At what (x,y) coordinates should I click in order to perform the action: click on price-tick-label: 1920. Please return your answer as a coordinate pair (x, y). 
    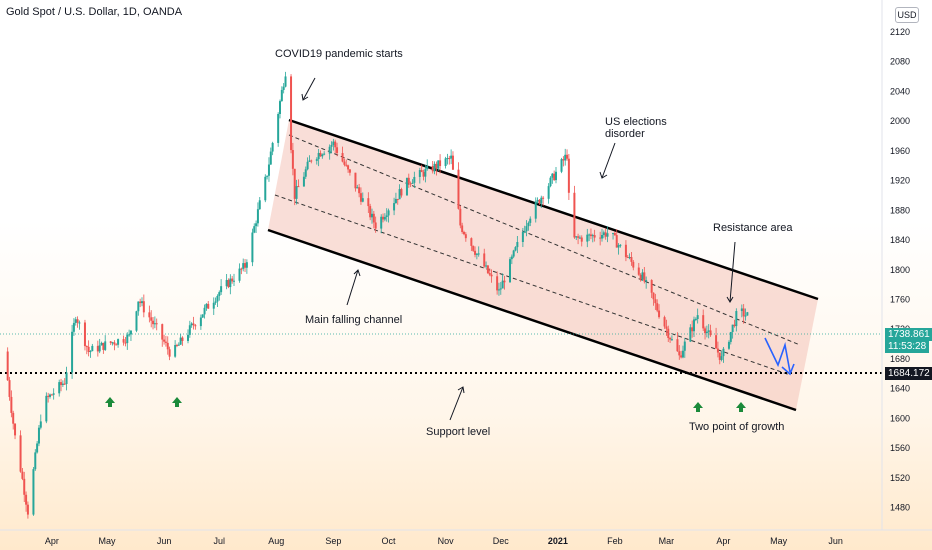
    Looking at the image, I should click on (900, 181).